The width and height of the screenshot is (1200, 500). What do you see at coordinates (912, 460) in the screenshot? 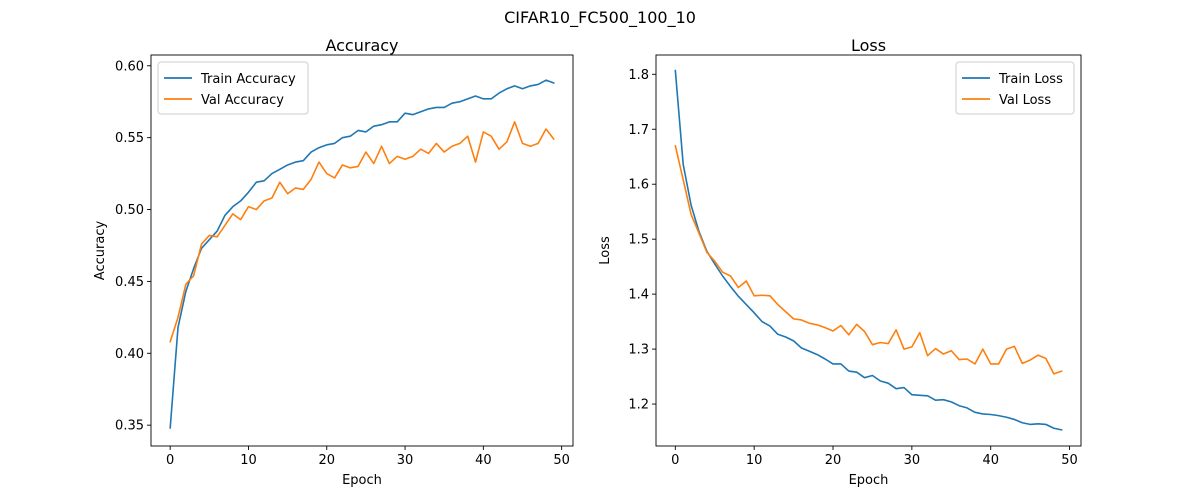
I see `loss-x-tick-label: 30` at bounding box center [912, 460].